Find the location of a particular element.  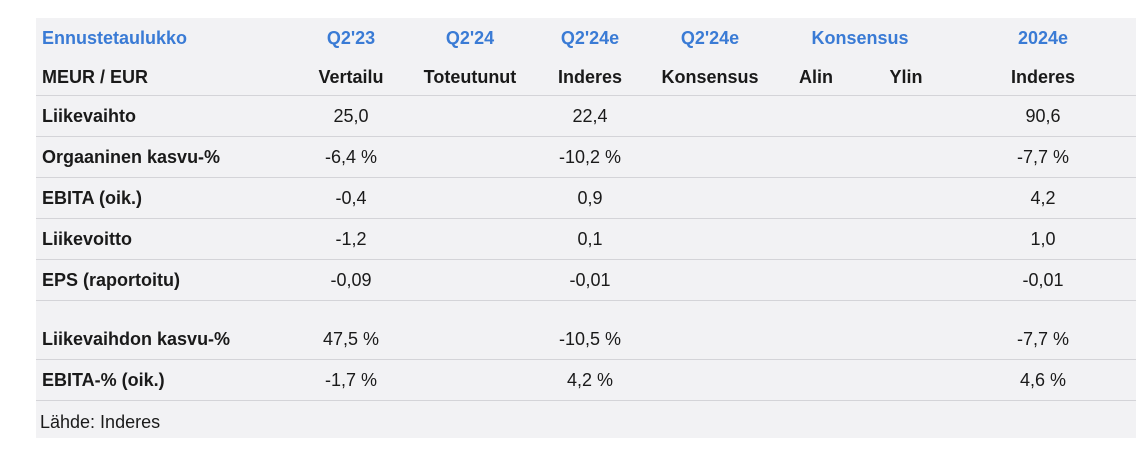

cell-2024e: -0,01 is located at coordinates (1043, 280).